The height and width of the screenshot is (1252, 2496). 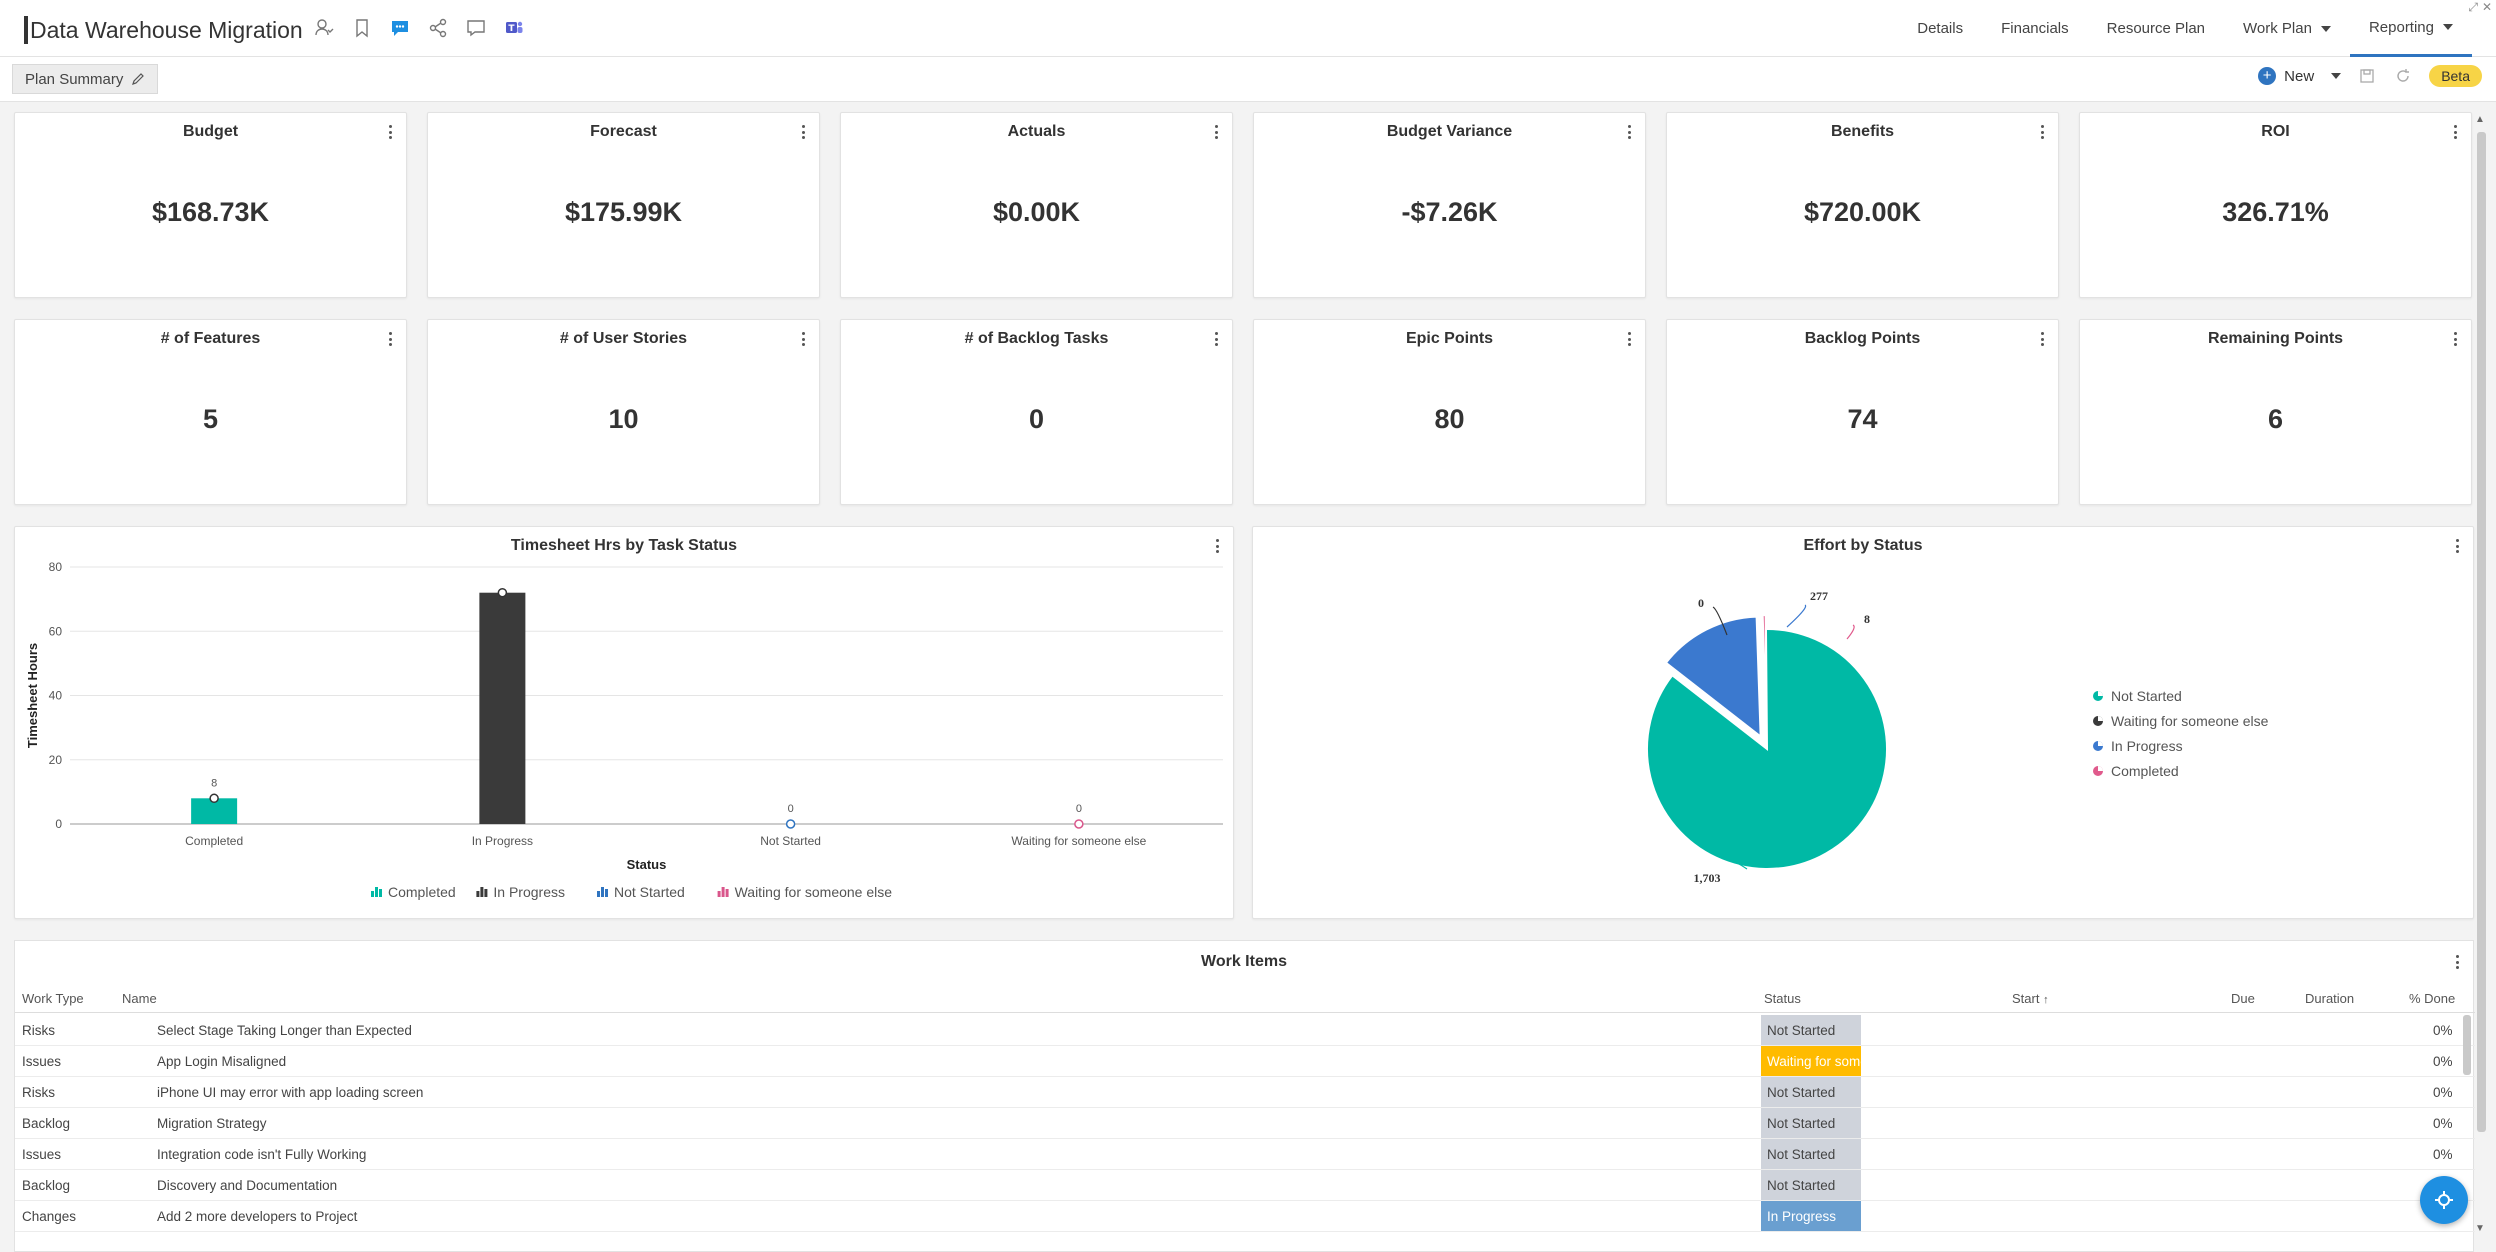 I want to click on chevron-down-icon, so click(x=2448, y=27).